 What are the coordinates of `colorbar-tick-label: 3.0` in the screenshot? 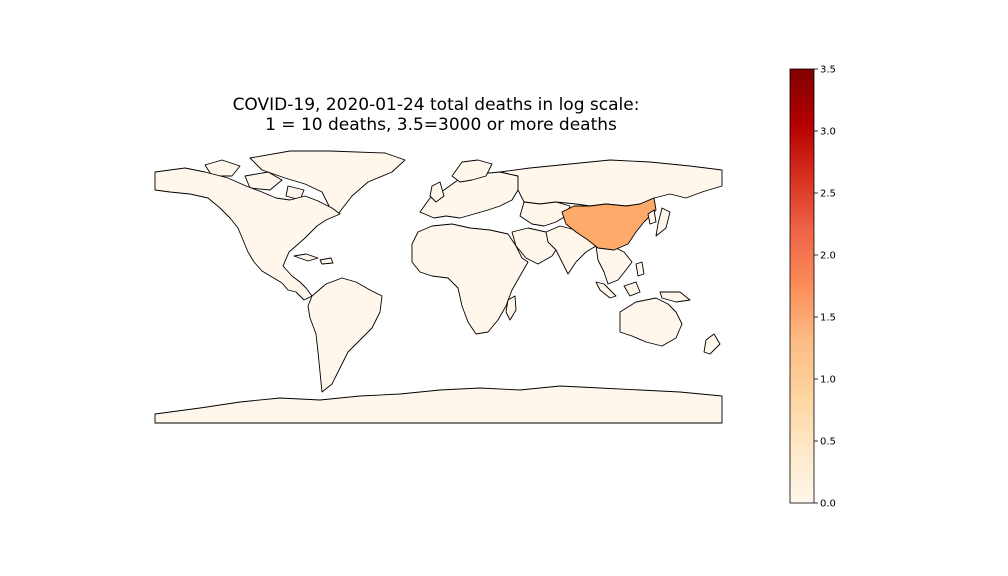 It's located at (828, 132).